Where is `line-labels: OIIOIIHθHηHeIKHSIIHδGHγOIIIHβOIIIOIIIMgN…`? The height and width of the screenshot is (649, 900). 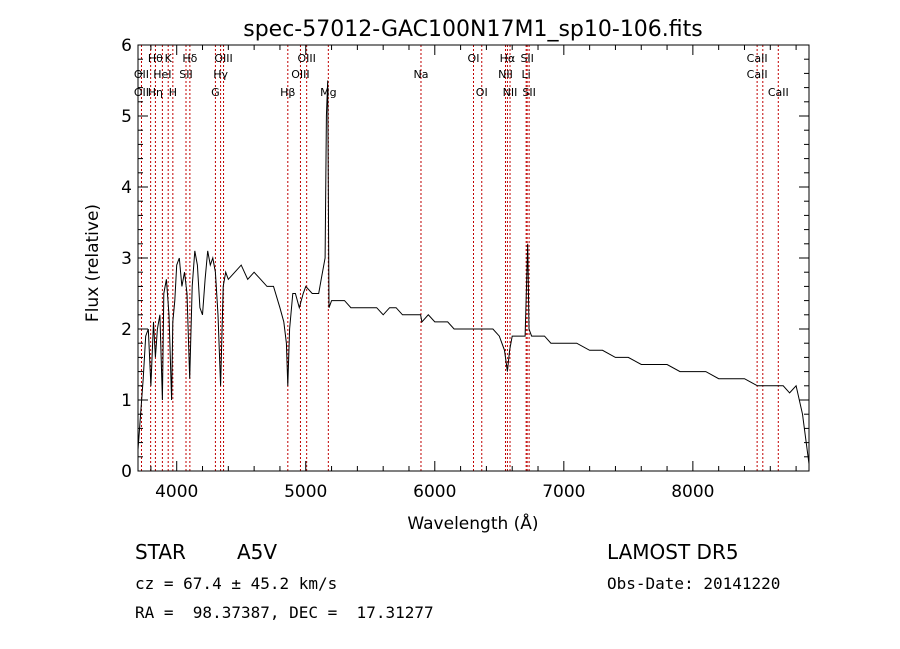
line-labels: OIIOIIHθHηHeIKHSIIHδGHγOIIIHβOIIIOIIIMgN… is located at coordinates (461, 75).